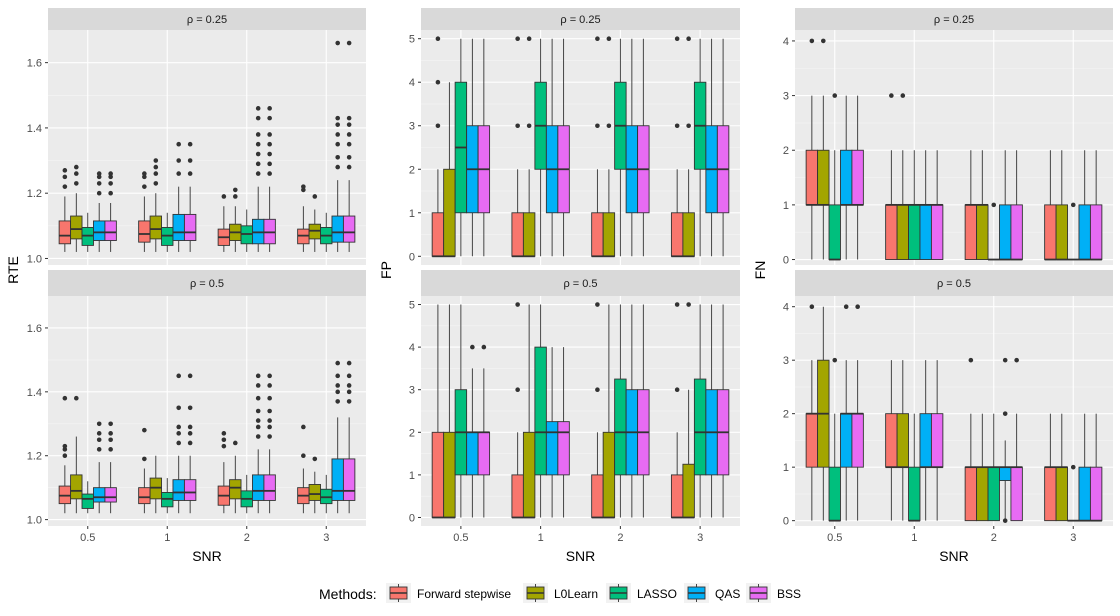  I want to click on panel-fn-row-1: ρ = 0.25 0 1 2 3 4, so click(948, 137).